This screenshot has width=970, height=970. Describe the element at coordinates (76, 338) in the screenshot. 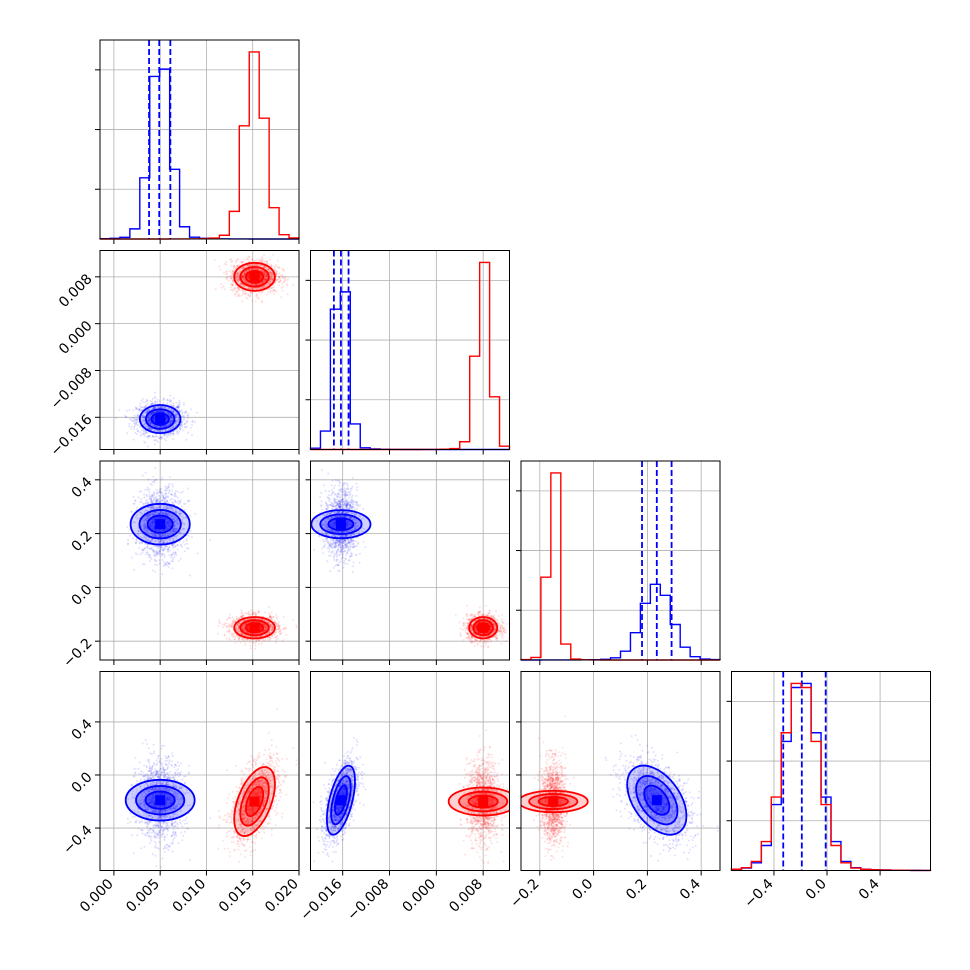

I see `y-tick-label: 0.000` at that location.